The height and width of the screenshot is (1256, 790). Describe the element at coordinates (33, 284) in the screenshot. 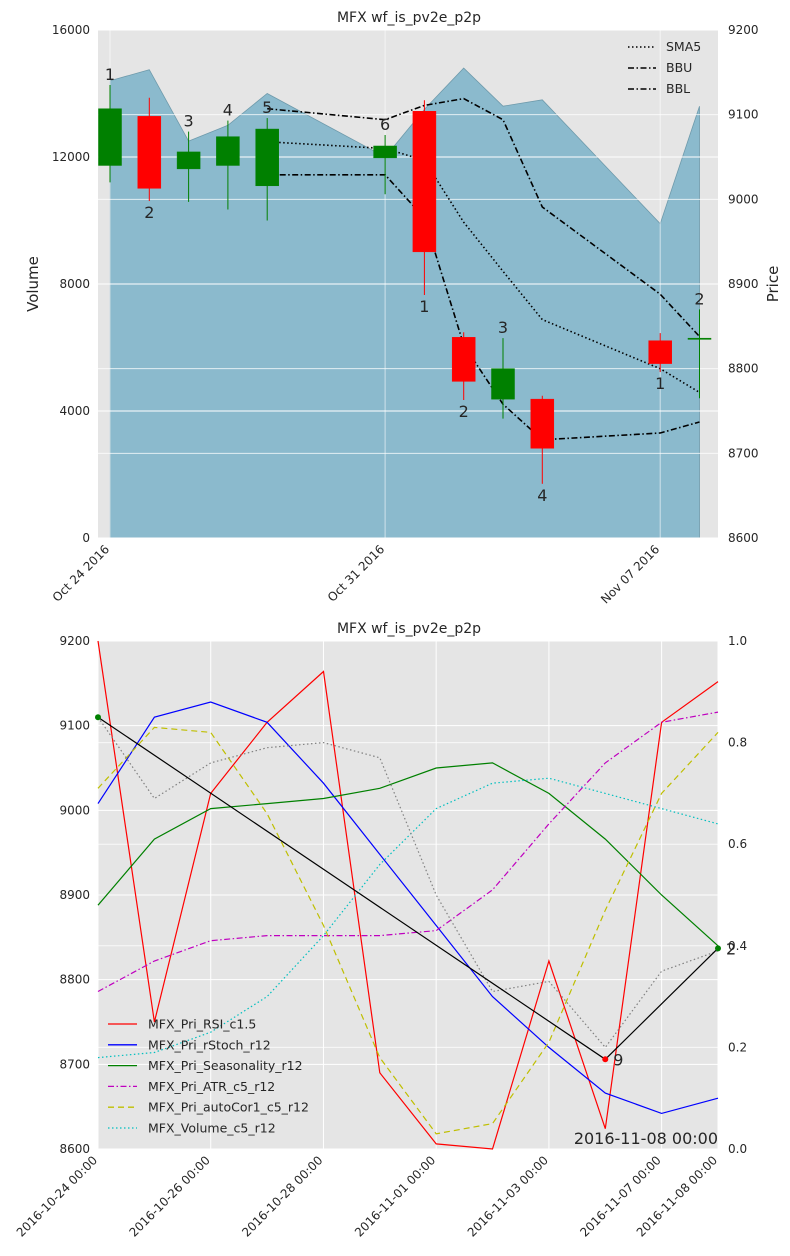

I see `top-left-axis-label: Volume` at that location.